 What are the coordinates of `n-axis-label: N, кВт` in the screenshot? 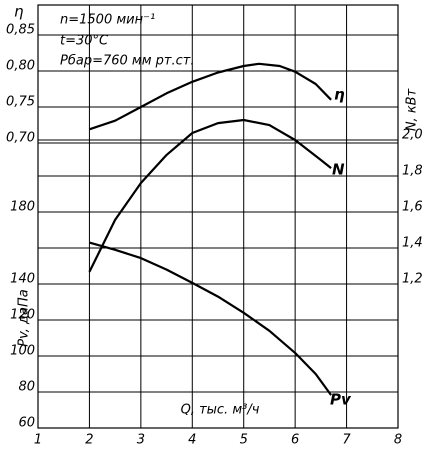 It's located at (412, 109).